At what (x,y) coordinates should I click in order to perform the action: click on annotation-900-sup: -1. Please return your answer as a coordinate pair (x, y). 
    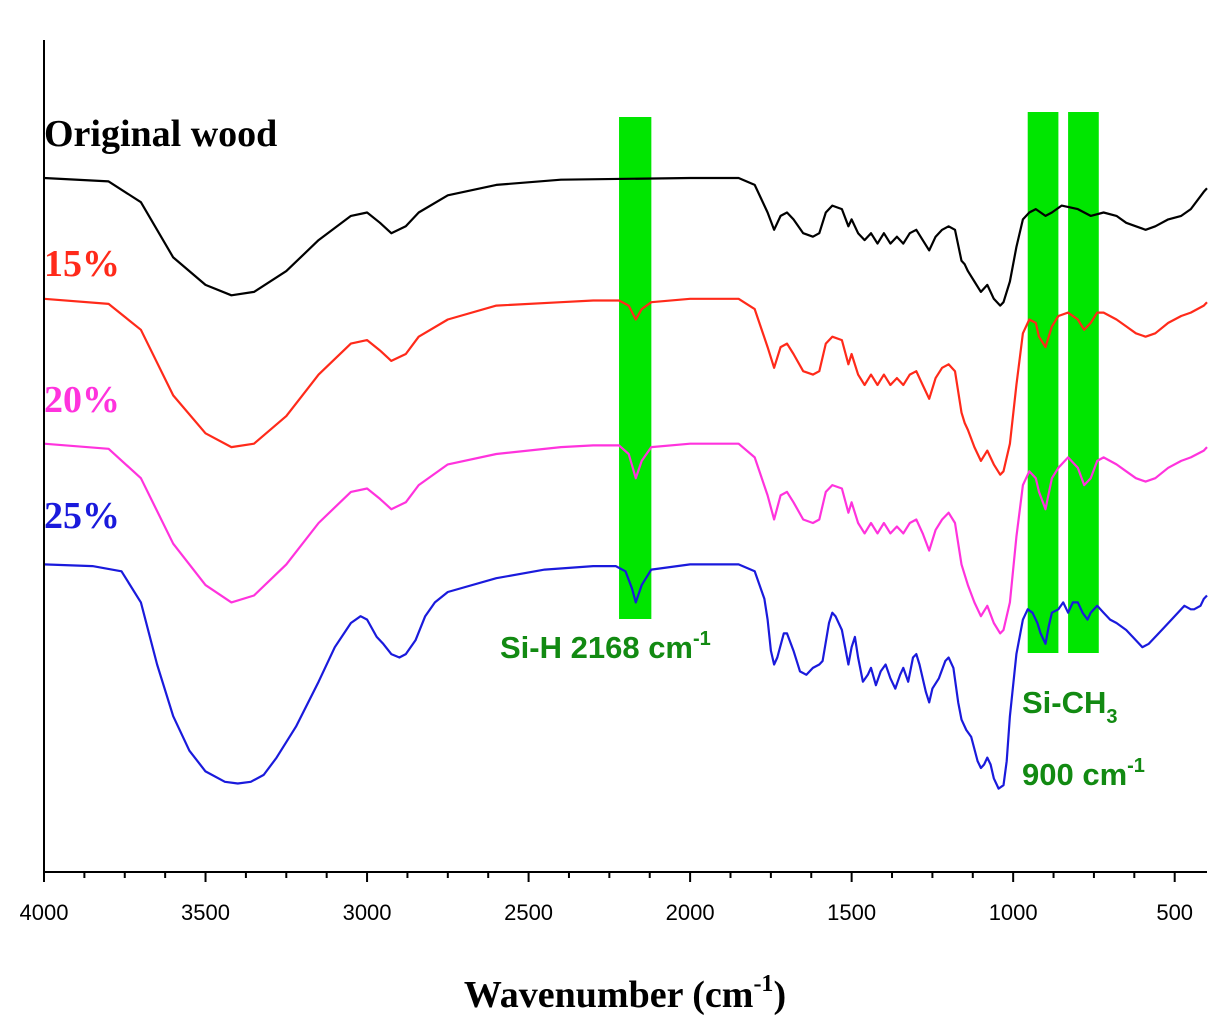
    Looking at the image, I should click on (1136, 766).